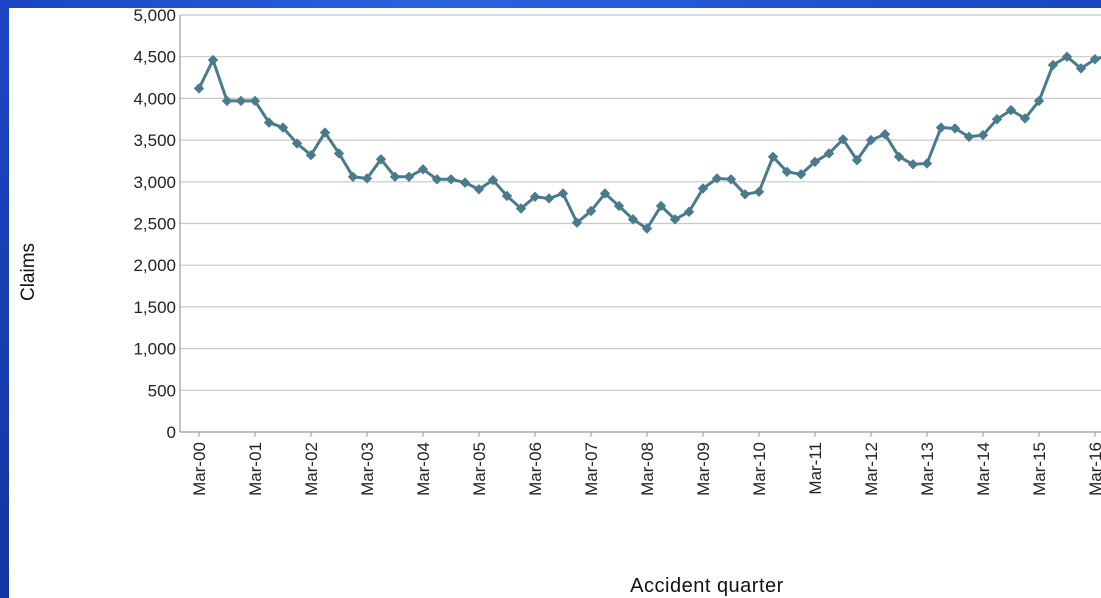 The height and width of the screenshot is (598, 1101). I want to click on x-tick-label: Mar-10, so click(759, 469).